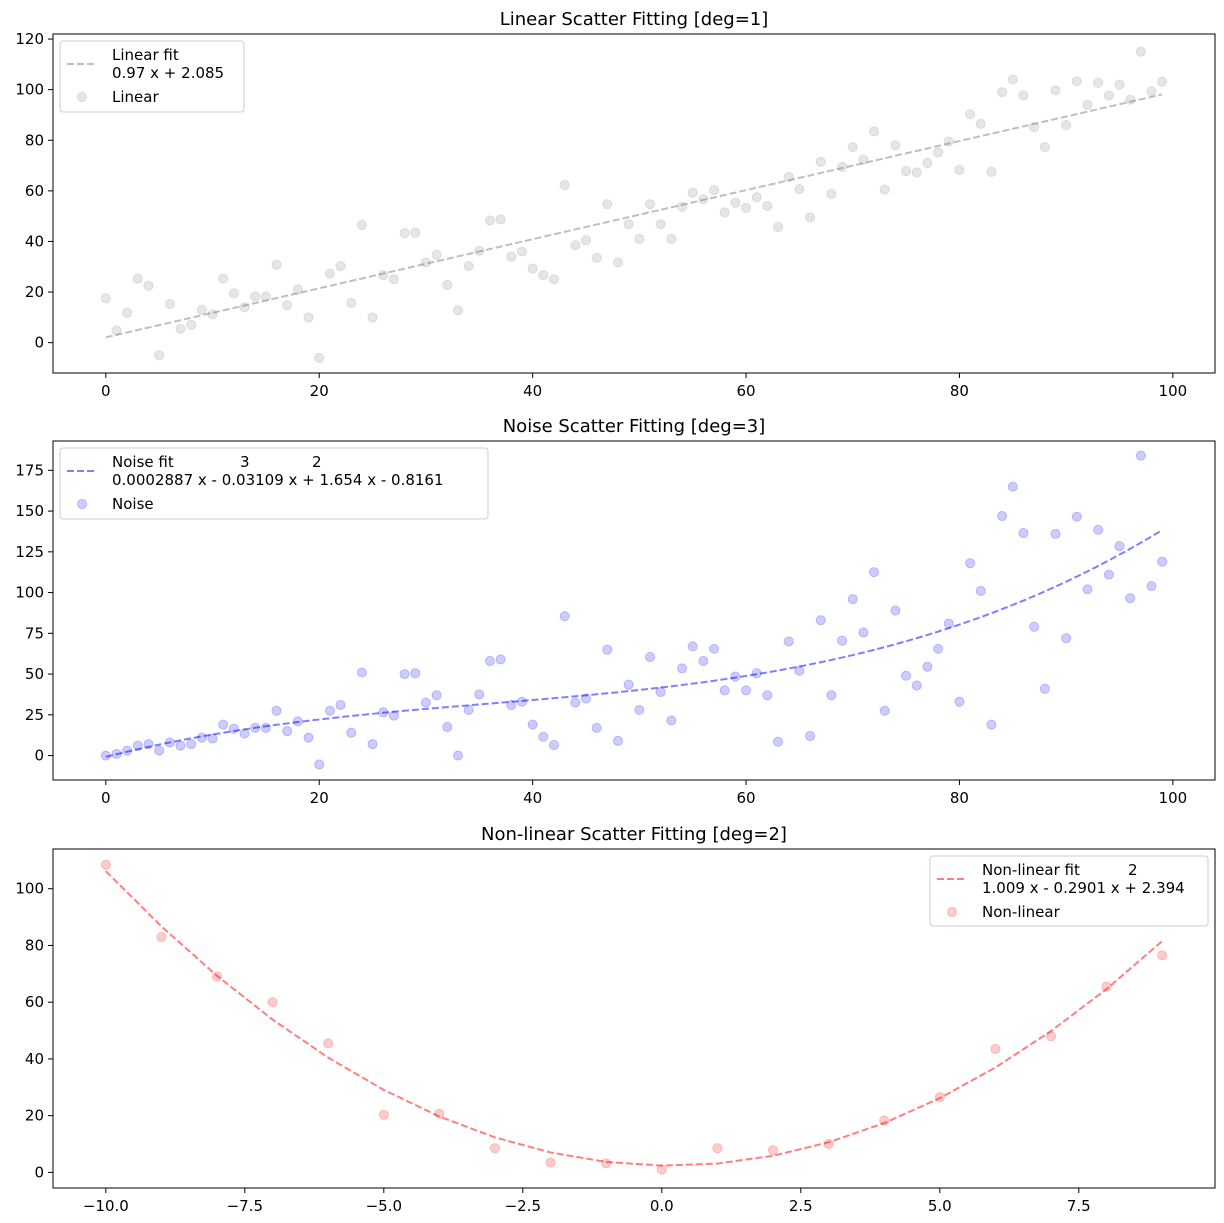  What do you see at coordinates (133, 504) in the screenshot?
I see `legend-scatter-name: Noise` at bounding box center [133, 504].